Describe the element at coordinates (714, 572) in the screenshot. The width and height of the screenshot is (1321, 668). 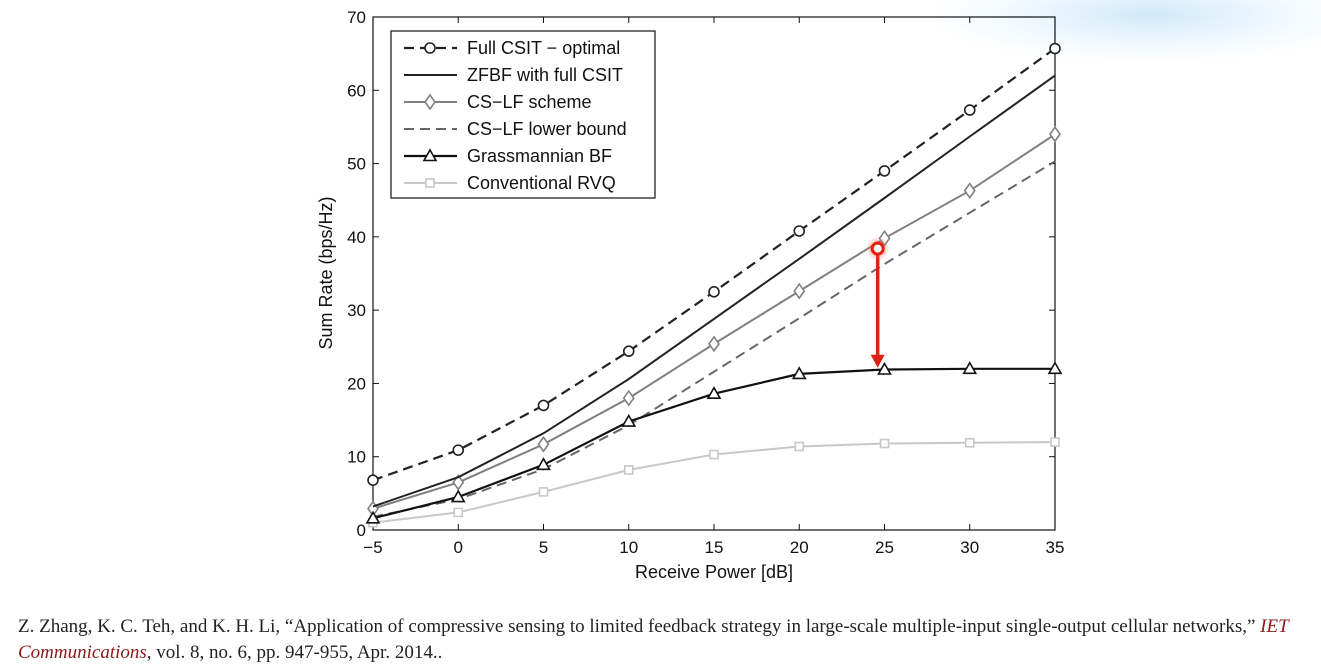
I see `x-axis-label: Receive Power [dB]` at that location.